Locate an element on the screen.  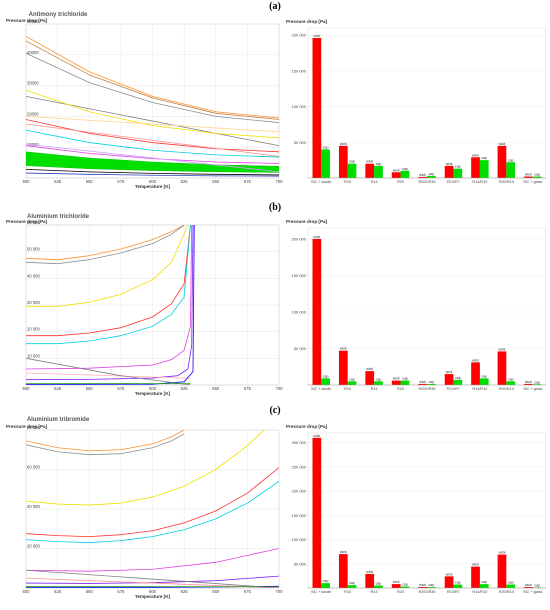
y-tick-label: 60 000 is located at coordinates (33, 222).